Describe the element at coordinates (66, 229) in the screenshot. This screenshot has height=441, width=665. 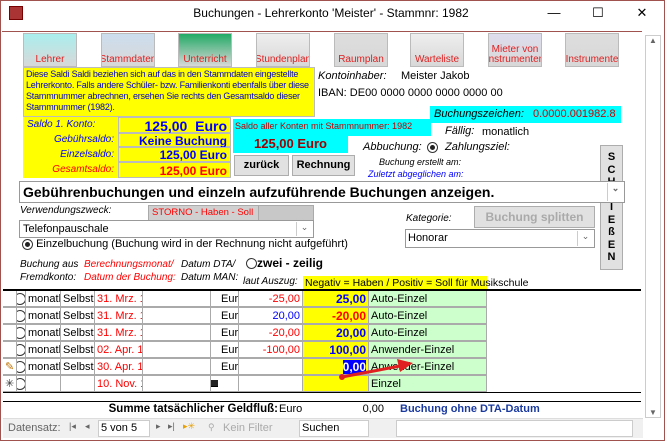
I see `purpose-value: Telefonpauschale` at that location.